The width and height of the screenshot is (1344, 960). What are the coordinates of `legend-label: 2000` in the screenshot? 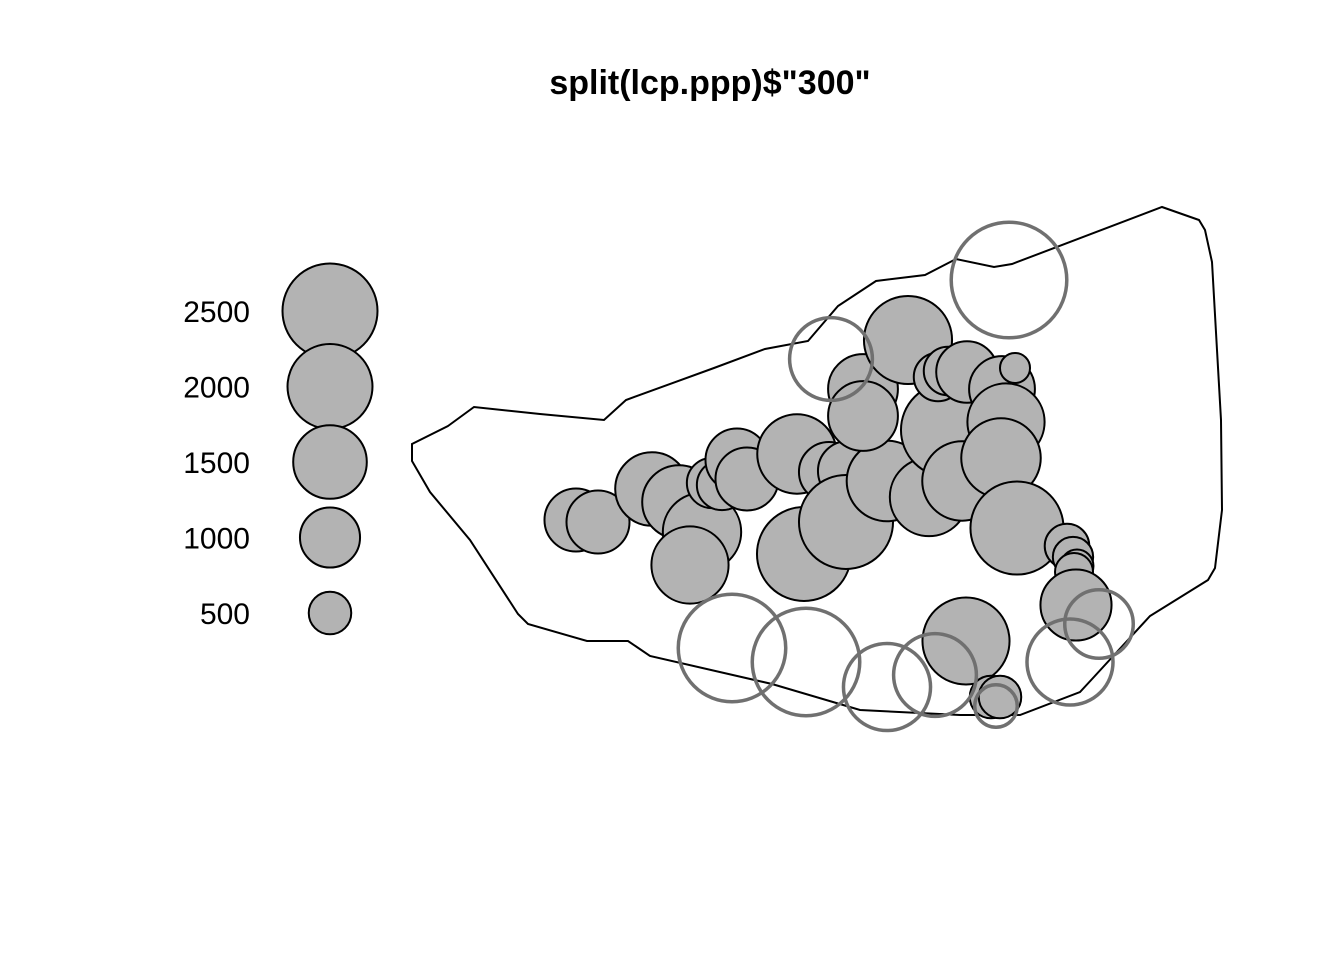 It's located at (216, 388).